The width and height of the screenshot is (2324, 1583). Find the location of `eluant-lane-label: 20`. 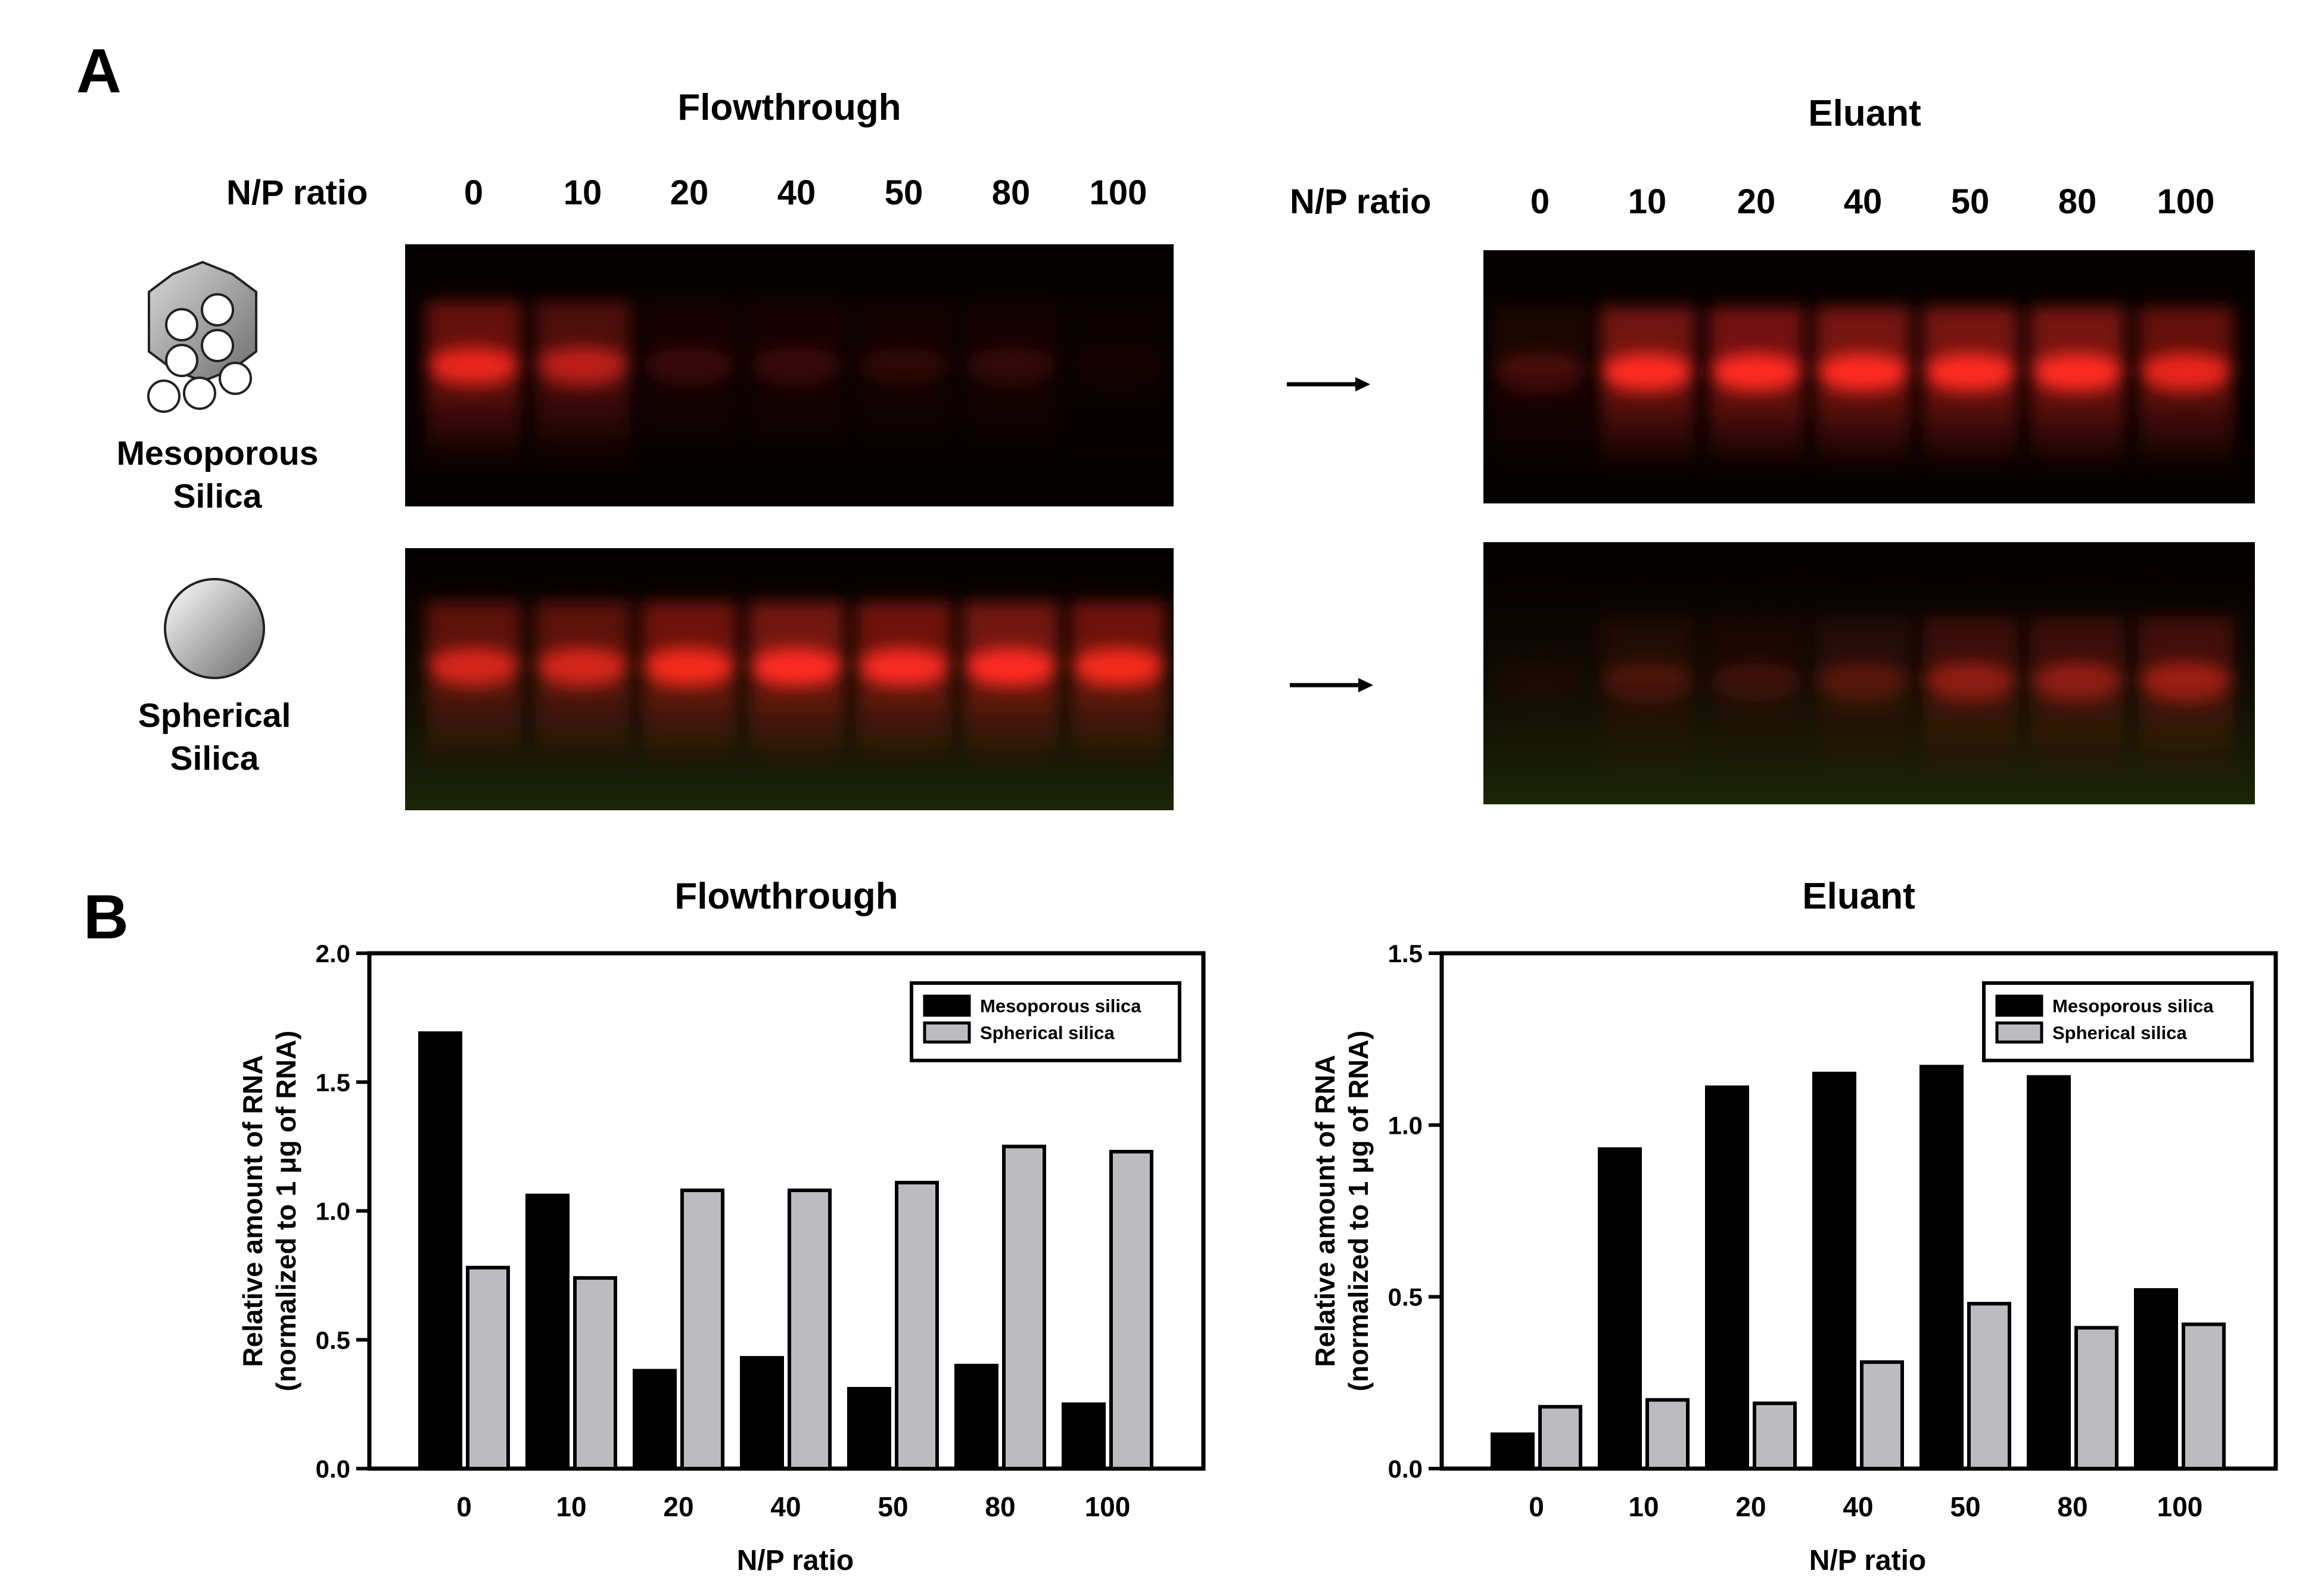

eluant-lane-label: 20 is located at coordinates (1756, 201).